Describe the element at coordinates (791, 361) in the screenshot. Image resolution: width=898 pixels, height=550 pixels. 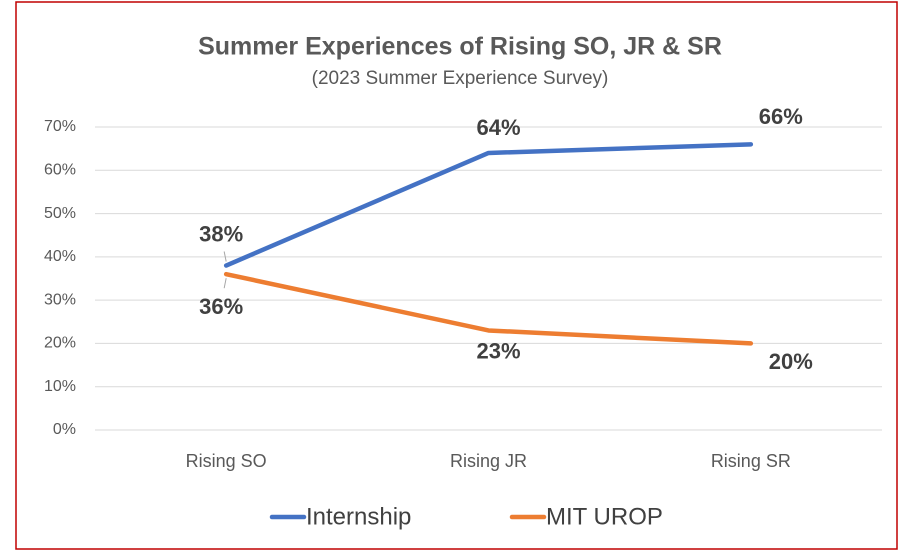
I see `data-label: 20%` at that location.